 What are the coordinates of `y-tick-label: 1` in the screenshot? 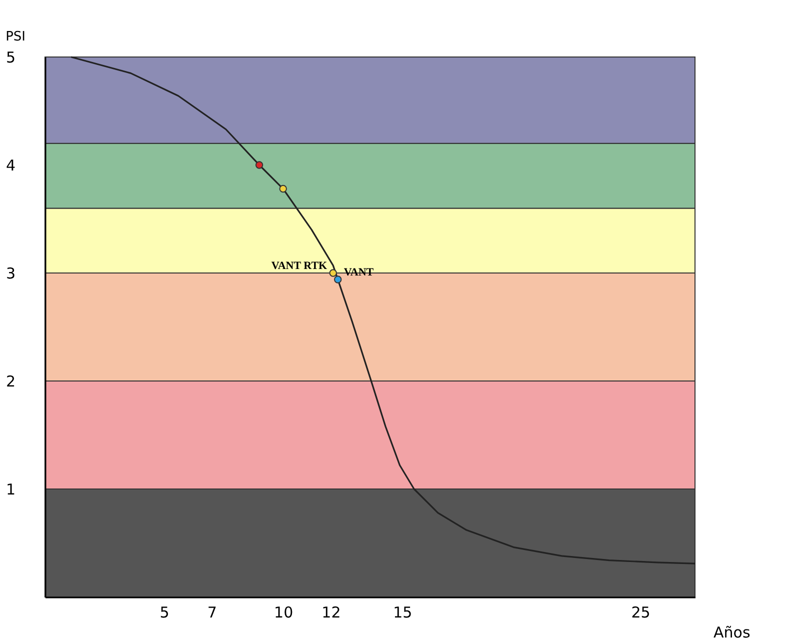 It's located at (11, 489).